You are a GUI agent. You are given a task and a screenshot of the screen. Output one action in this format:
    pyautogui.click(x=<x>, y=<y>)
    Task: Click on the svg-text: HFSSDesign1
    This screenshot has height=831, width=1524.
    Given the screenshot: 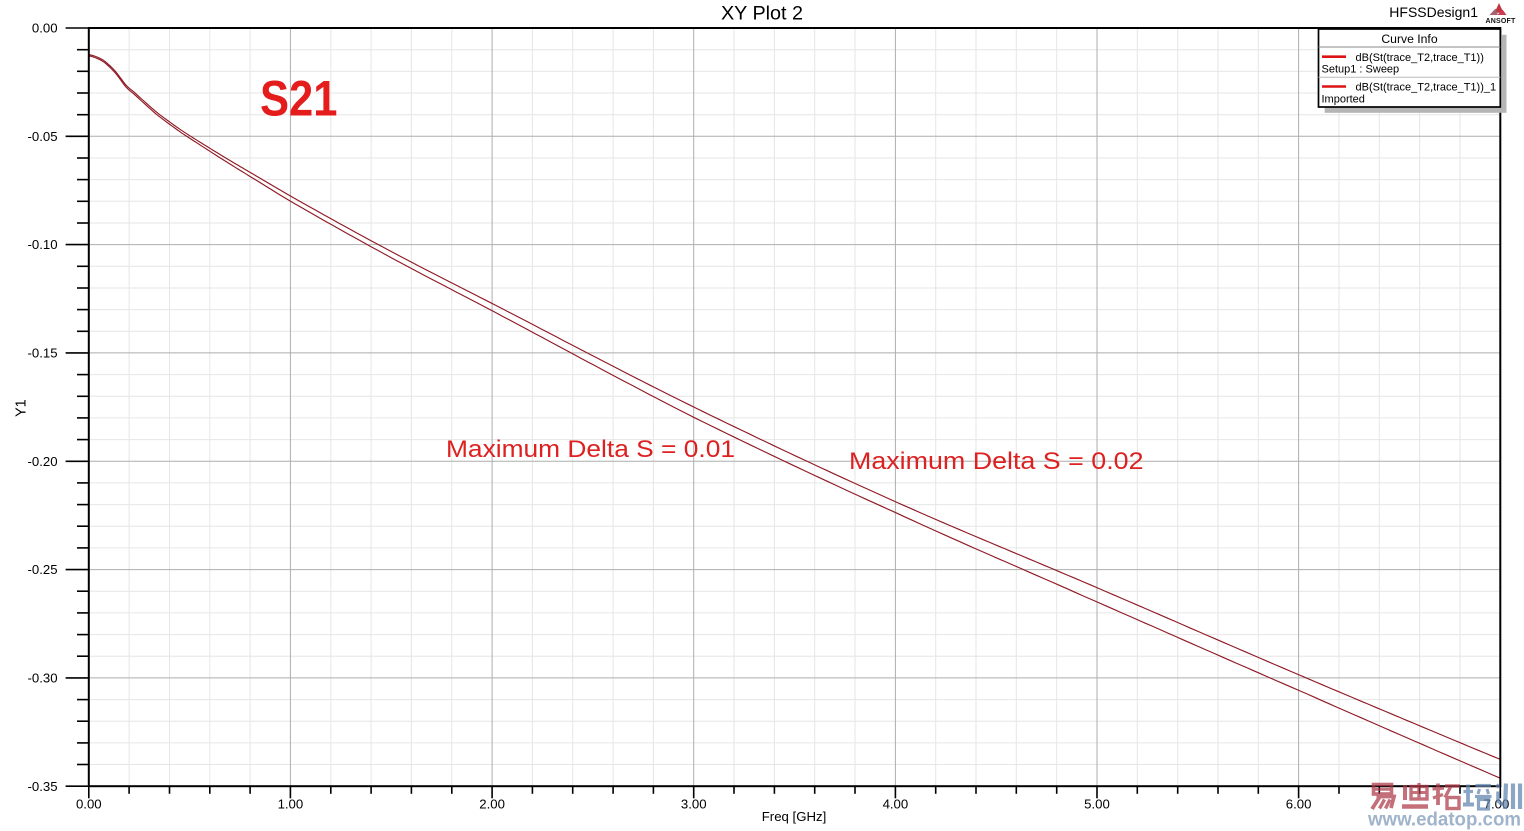 What is the action you would take?
    pyautogui.click(x=1433, y=12)
    